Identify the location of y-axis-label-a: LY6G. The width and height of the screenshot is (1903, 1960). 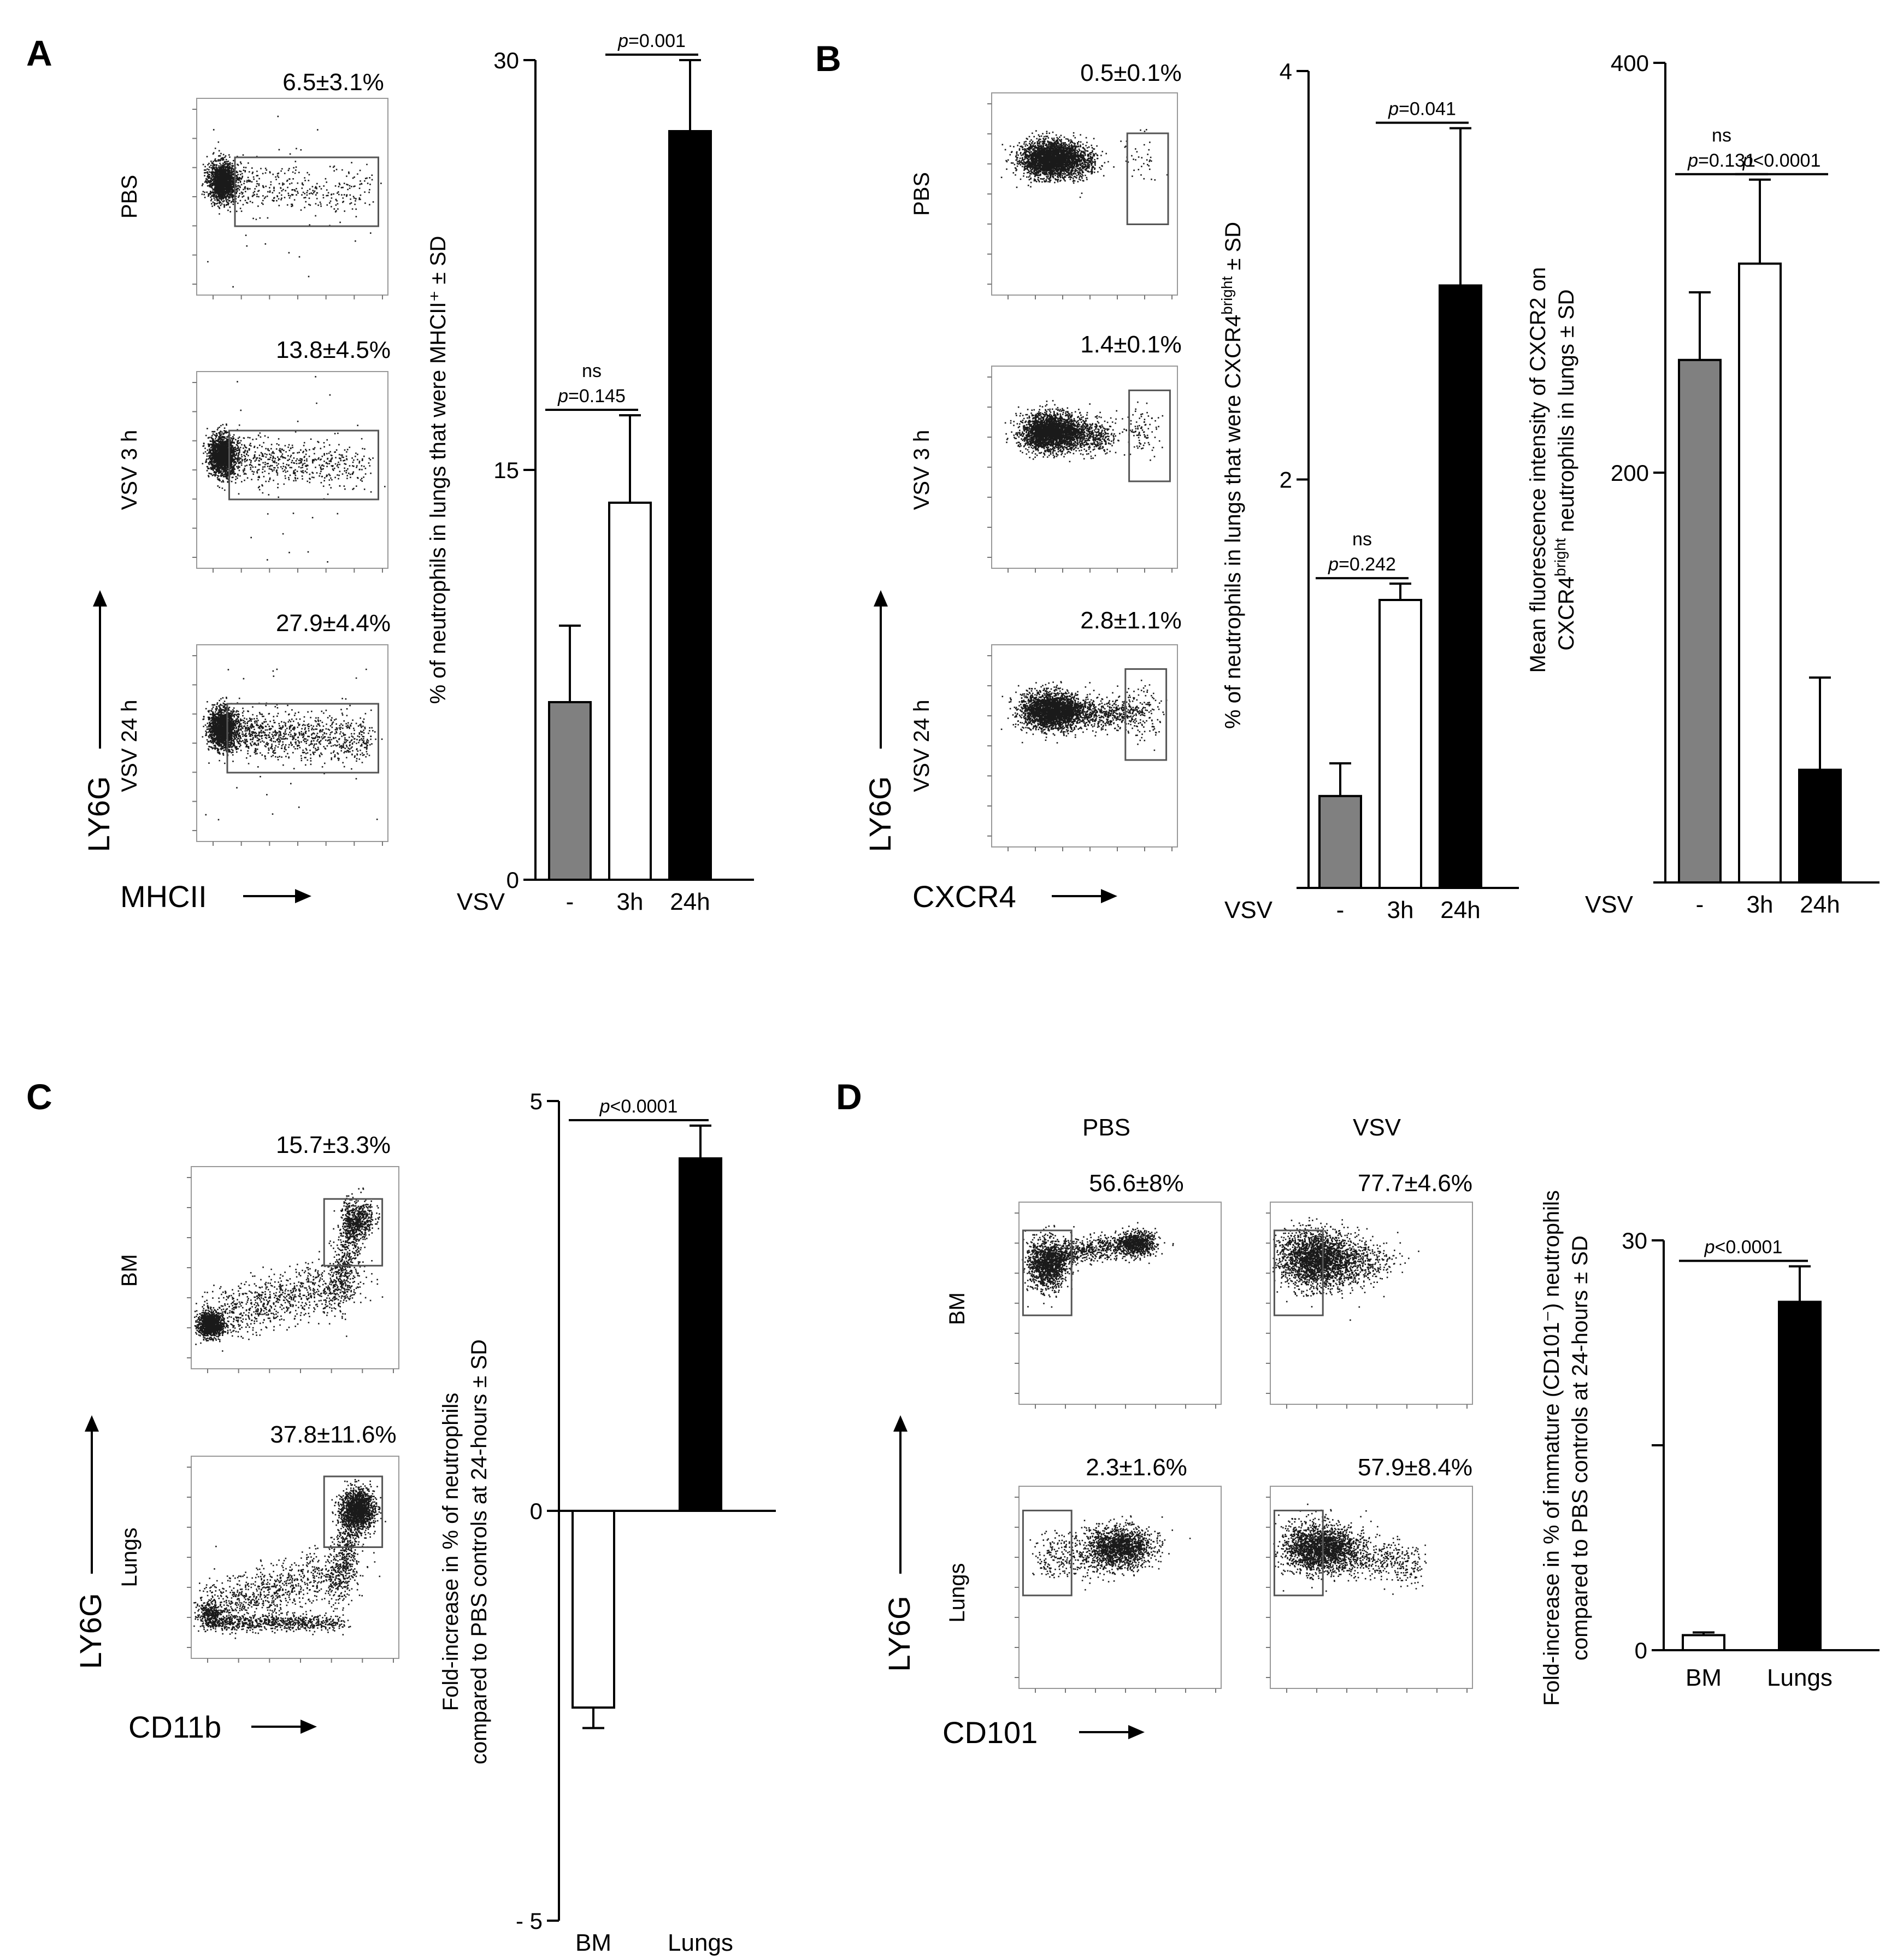
(98, 814).